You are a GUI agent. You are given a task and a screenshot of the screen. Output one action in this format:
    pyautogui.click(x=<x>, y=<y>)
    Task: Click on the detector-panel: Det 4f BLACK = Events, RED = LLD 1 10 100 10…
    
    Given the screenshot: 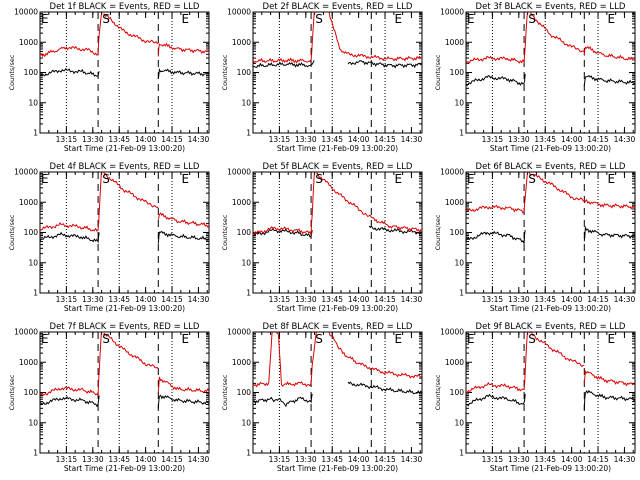 What is the action you would take?
    pyautogui.click(x=109, y=237)
    